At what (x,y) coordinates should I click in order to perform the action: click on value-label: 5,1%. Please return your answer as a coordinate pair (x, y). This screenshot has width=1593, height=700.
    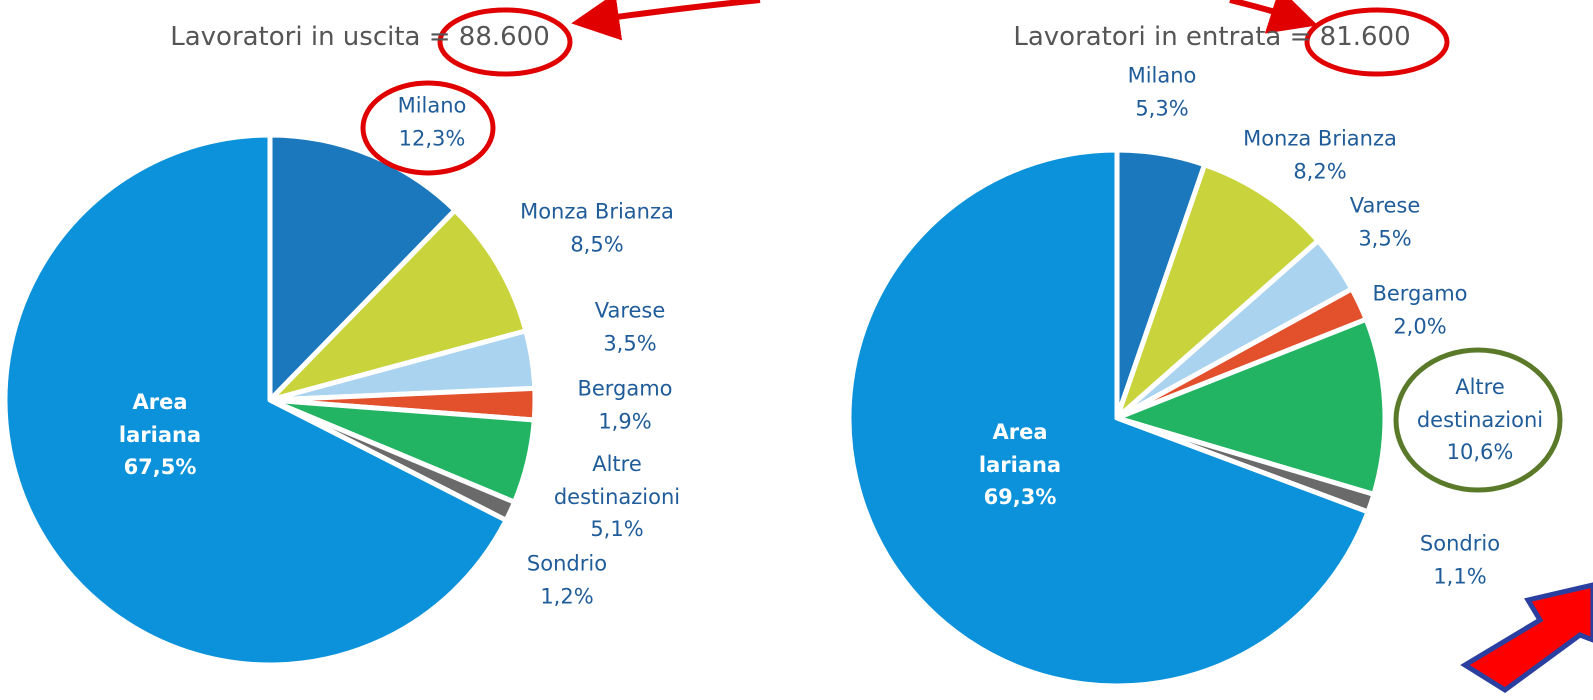
    Looking at the image, I should click on (617, 529).